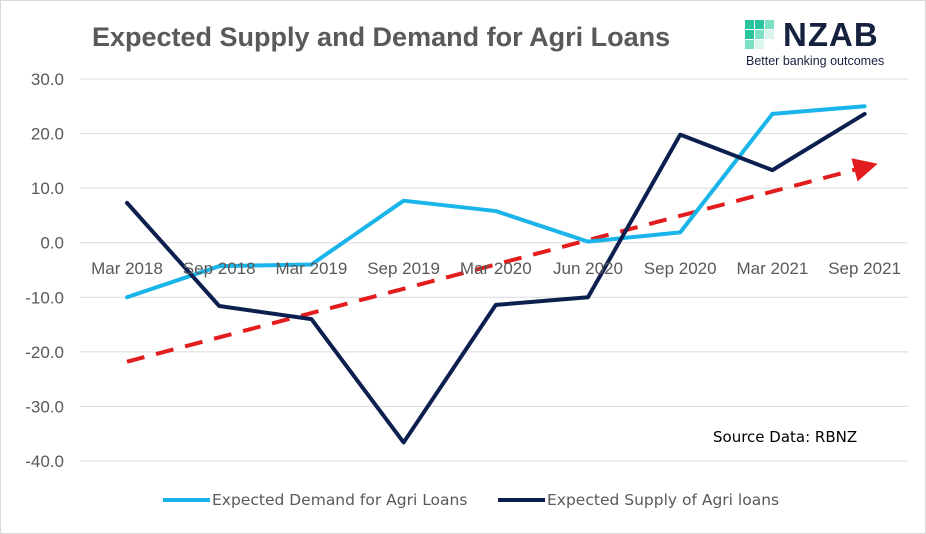 Image resolution: width=926 pixels, height=534 pixels. I want to click on legend-label-supply: Expected Supply of Agri loans, so click(663, 500).